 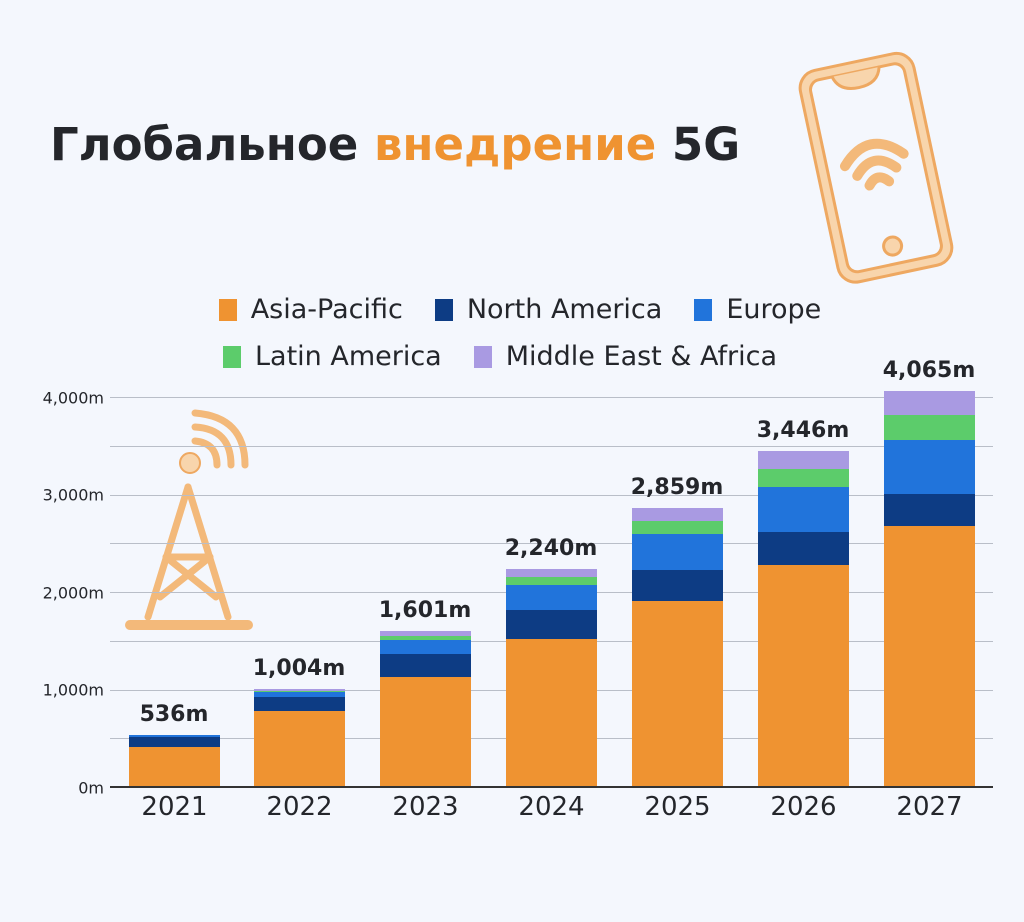 What do you see at coordinates (91, 788) in the screenshot?
I see `y-tick-label: 0m` at bounding box center [91, 788].